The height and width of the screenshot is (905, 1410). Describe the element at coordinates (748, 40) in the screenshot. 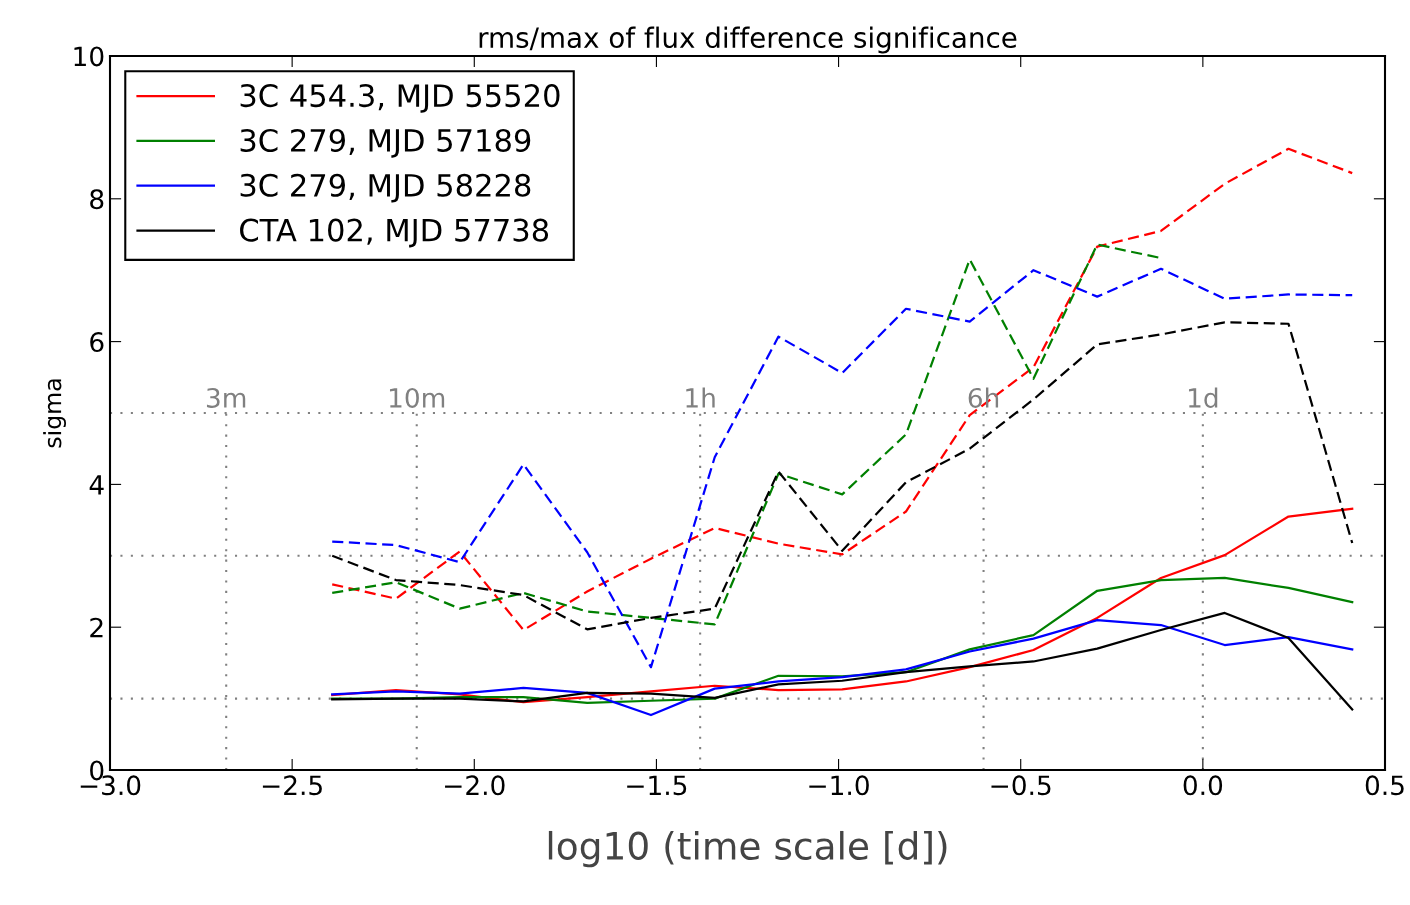

I see `chart-title: rms/max of flux difference significance` at that location.